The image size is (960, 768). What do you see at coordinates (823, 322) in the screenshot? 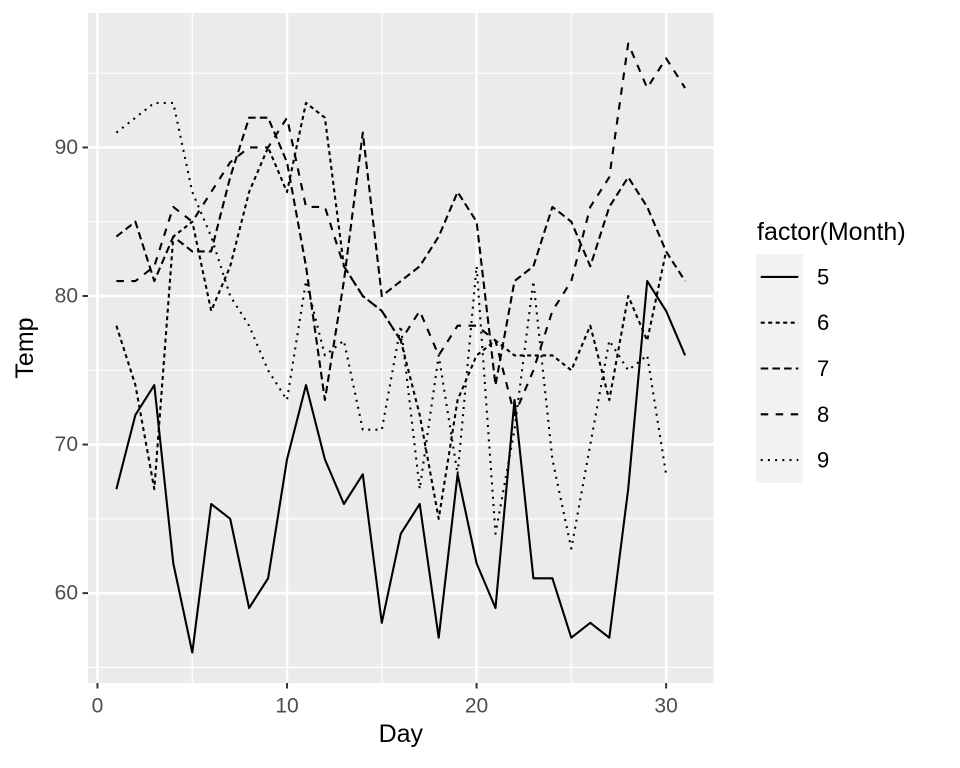
I see `legend-label-6: 6` at bounding box center [823, 322].